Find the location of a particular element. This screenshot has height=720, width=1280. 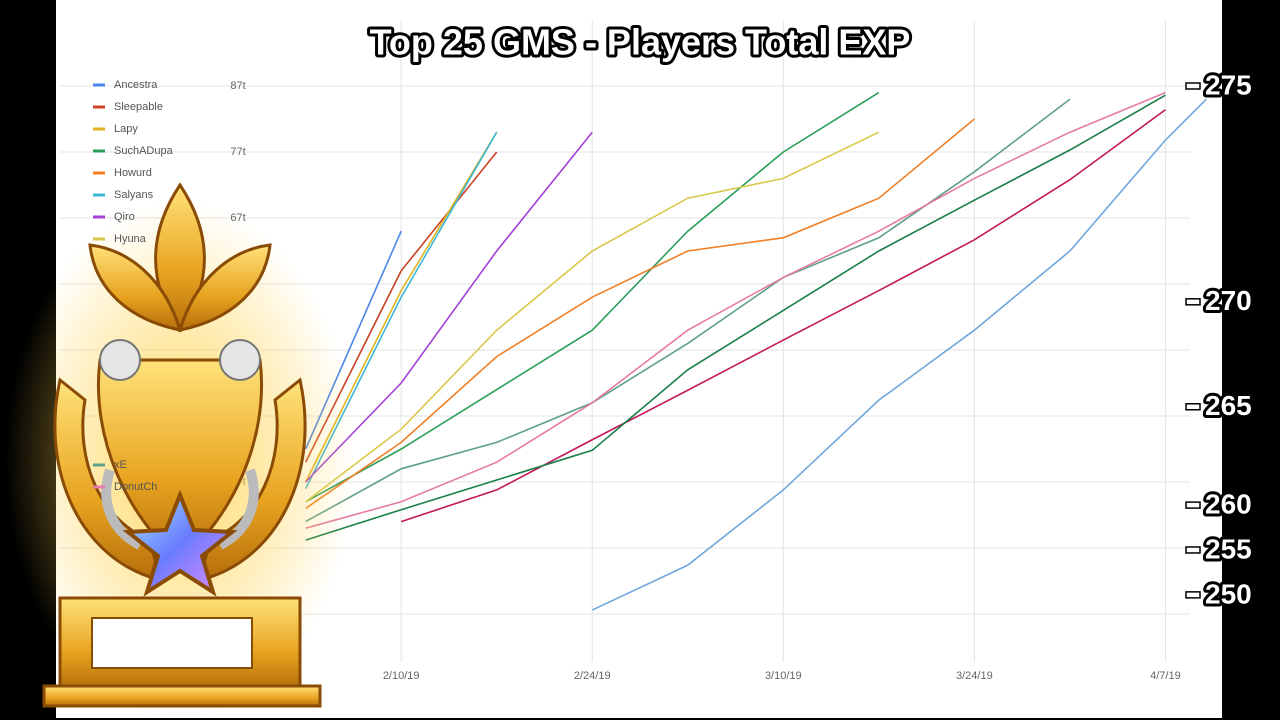

y-tick-label: 77t is located at coordinates (237, 152).